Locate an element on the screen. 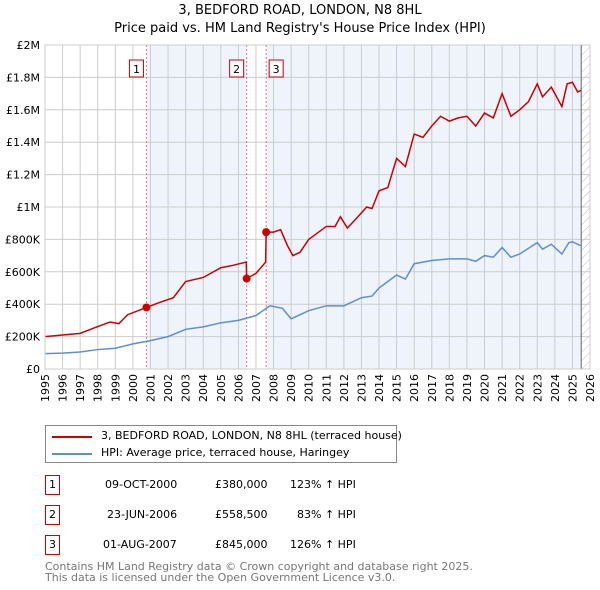 This screenshot has width=600, height=590. transaction-number: 1 is located at coordinates (52, 485).